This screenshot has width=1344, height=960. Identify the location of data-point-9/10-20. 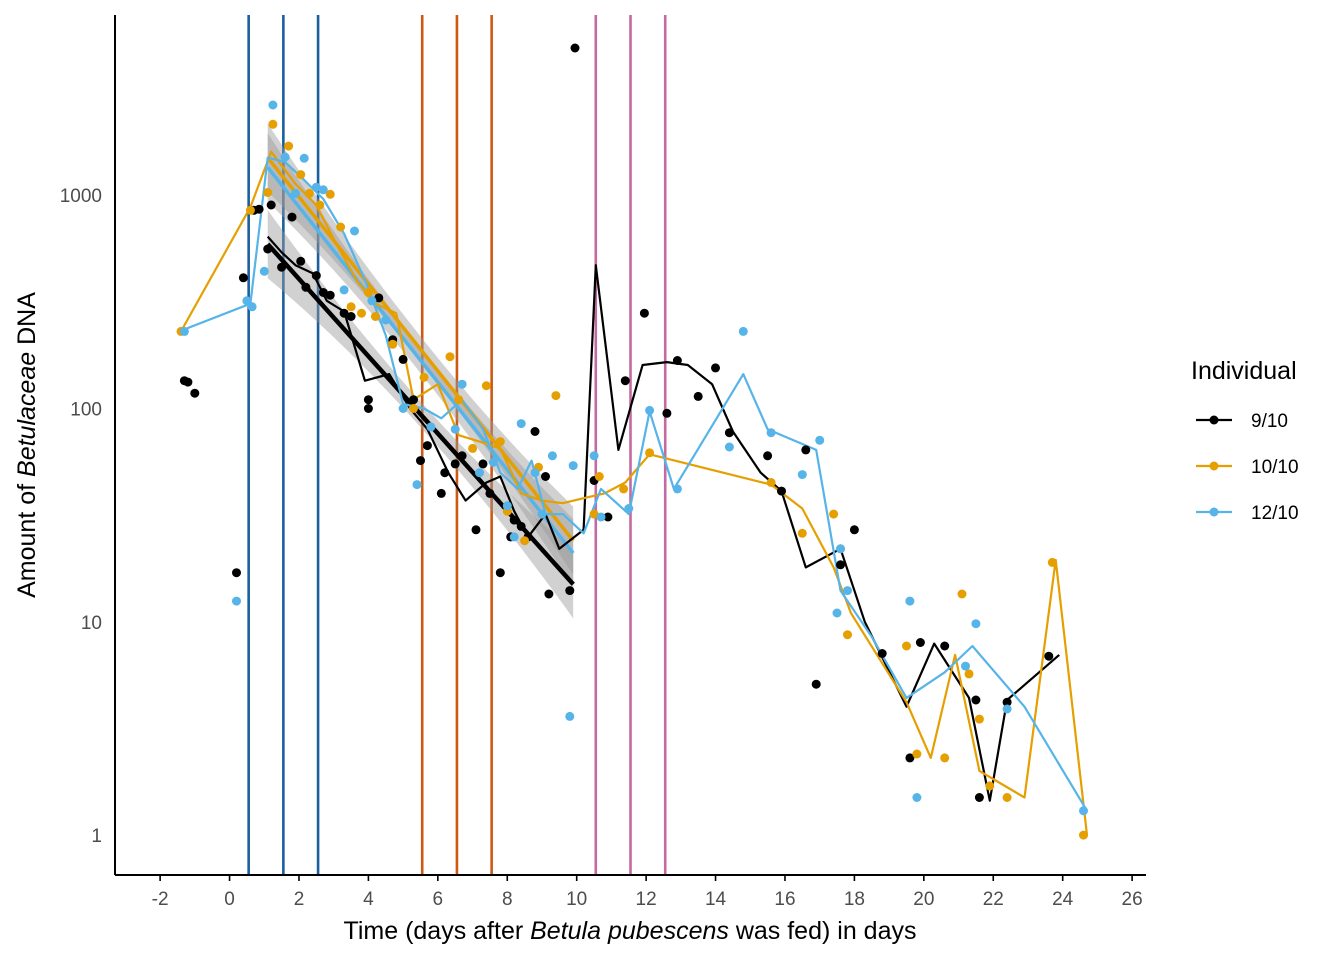
(368, 408).